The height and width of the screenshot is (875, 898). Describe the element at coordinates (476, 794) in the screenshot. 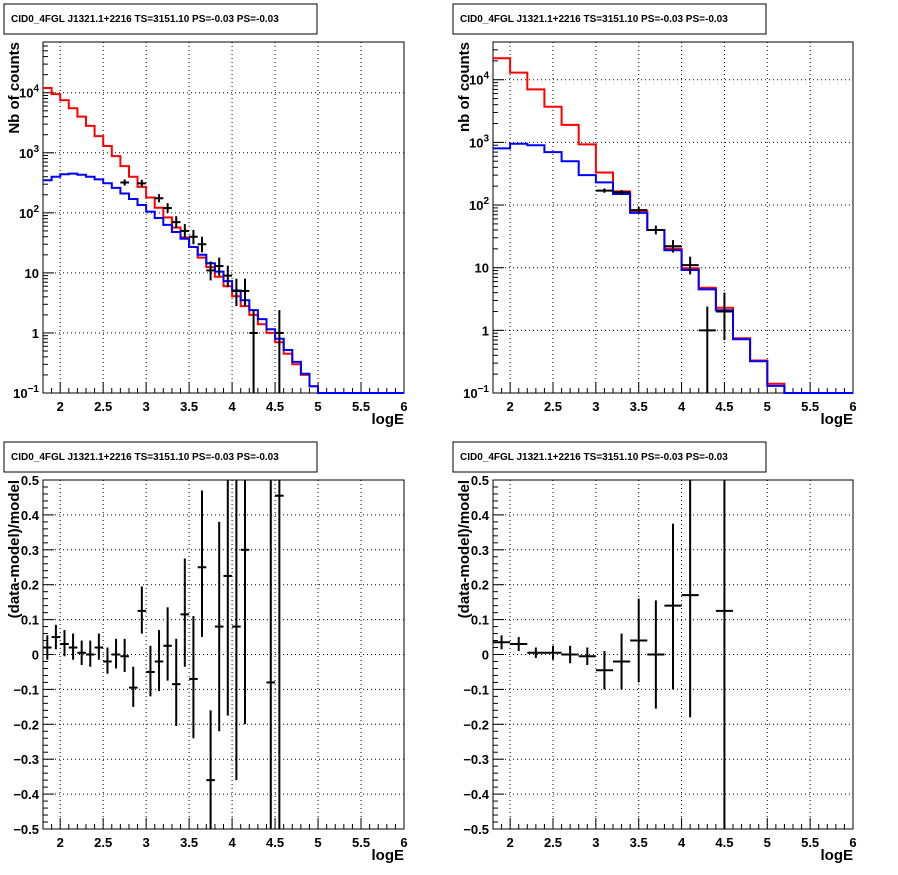

I see `y-tick-label: −0.4` at that location.